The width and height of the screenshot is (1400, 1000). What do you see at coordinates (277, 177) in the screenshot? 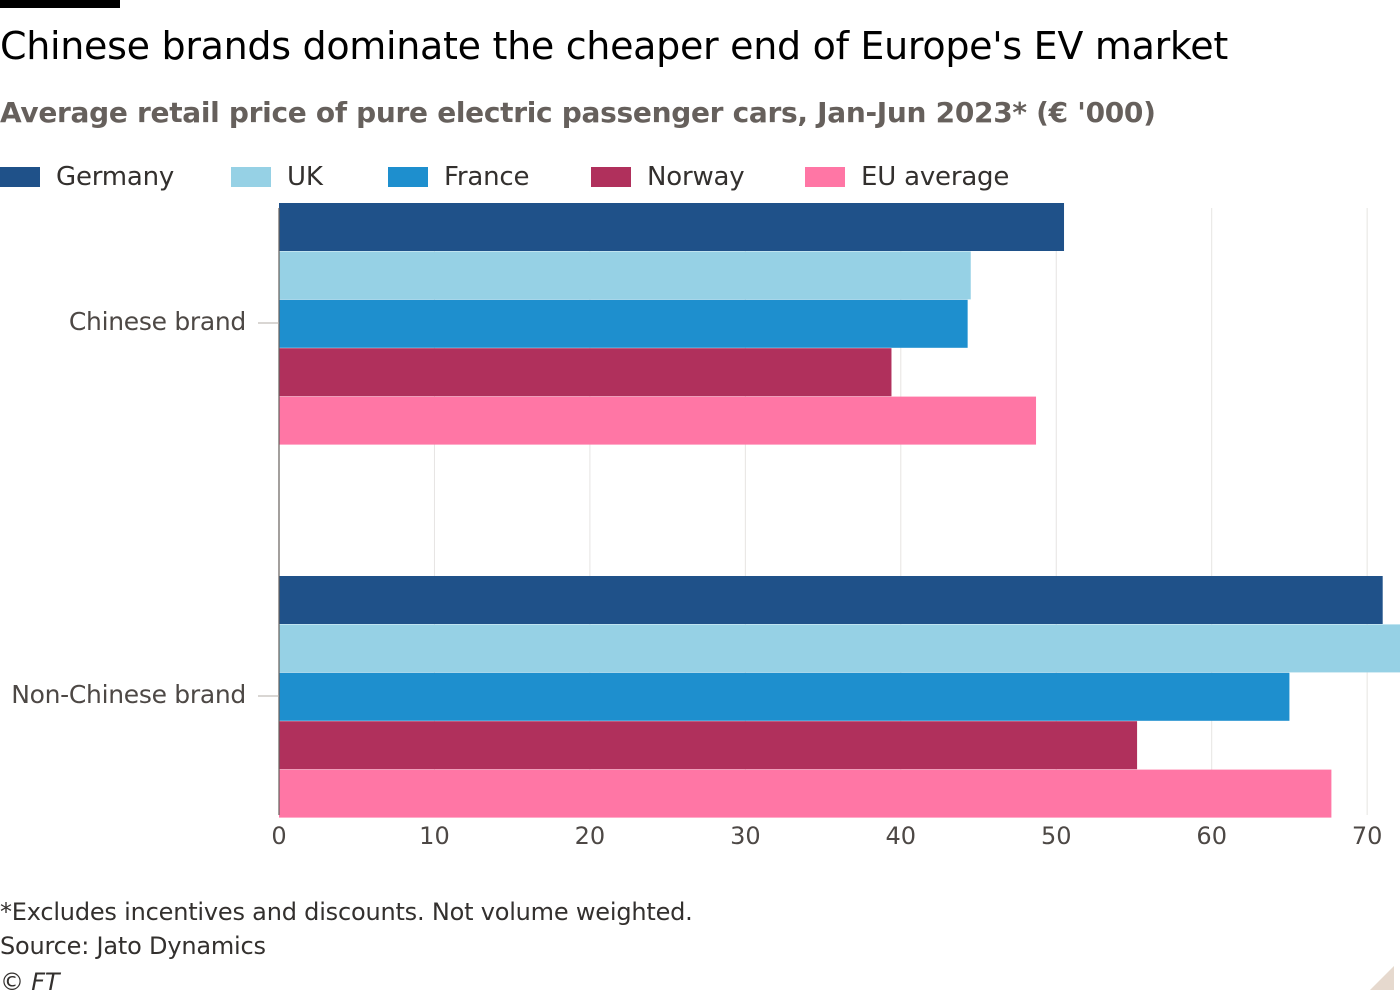
I see `legend-item-uk: UK` at bounding box center [277, 177].